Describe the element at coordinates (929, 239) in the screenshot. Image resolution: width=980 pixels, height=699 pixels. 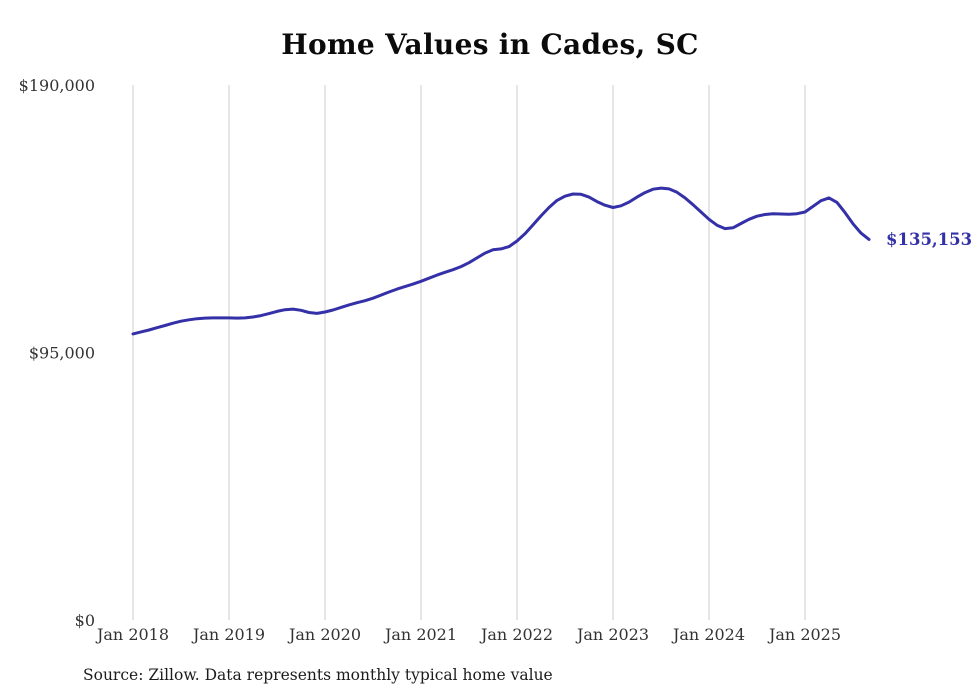
I see `latest-value-label: $135,153` at that location.